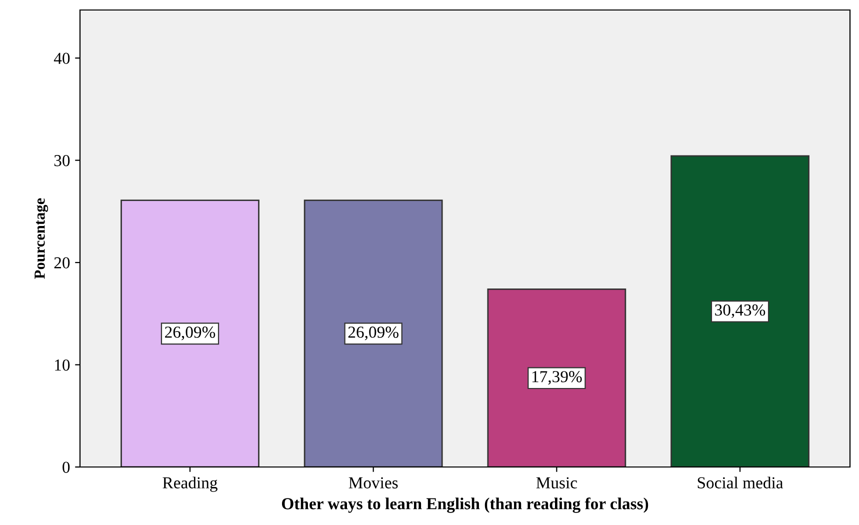 This screenshot has height=525, width=859. I want to click on y-tick-label: 10, so click(62, 365).